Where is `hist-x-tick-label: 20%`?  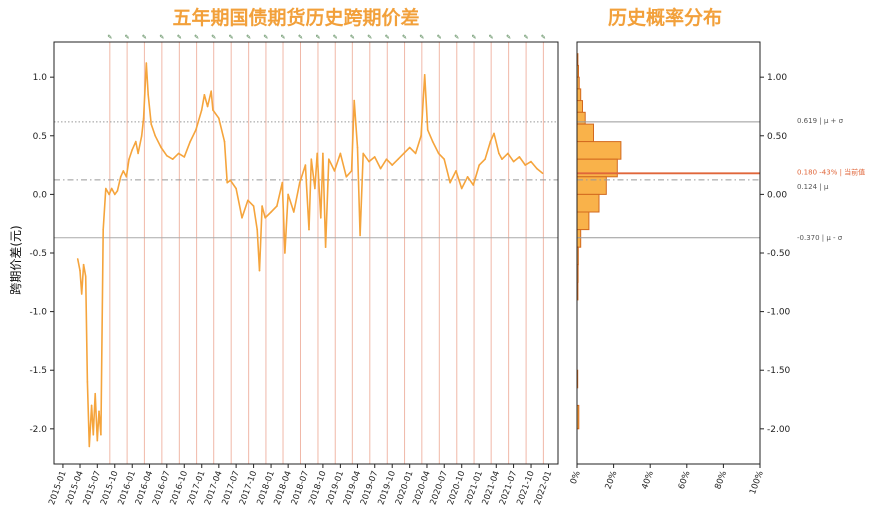 hist-x-tick-label: 20% is located at coordinates (612, 480).